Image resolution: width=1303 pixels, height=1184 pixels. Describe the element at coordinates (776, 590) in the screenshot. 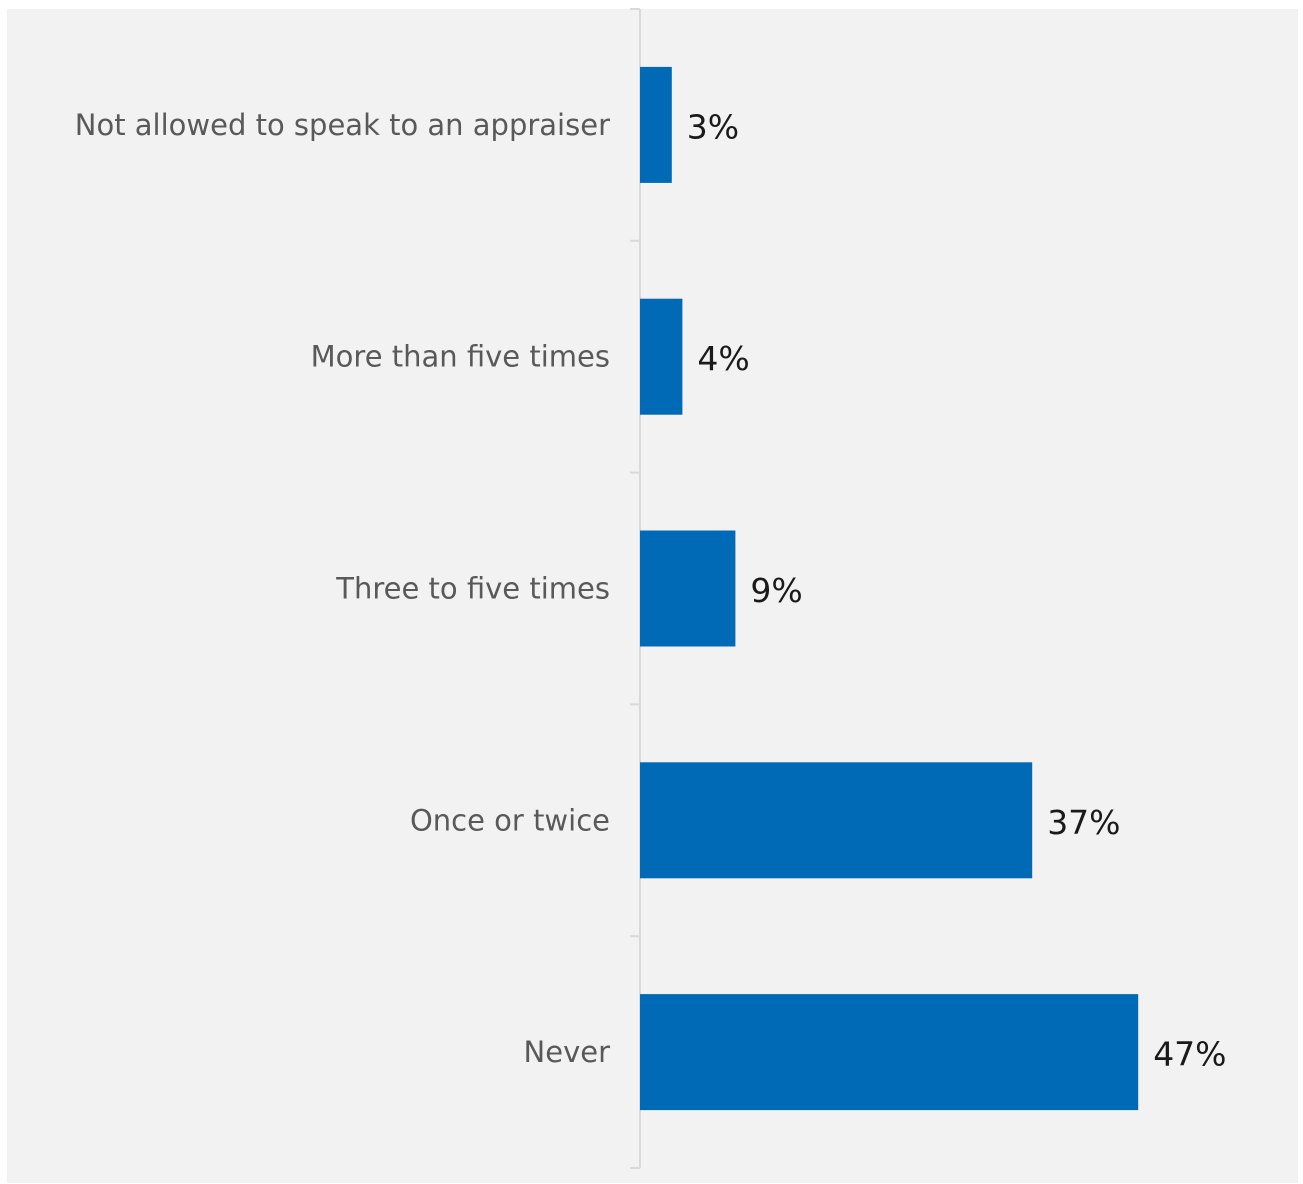

I see `data-label: 9%` at that location.